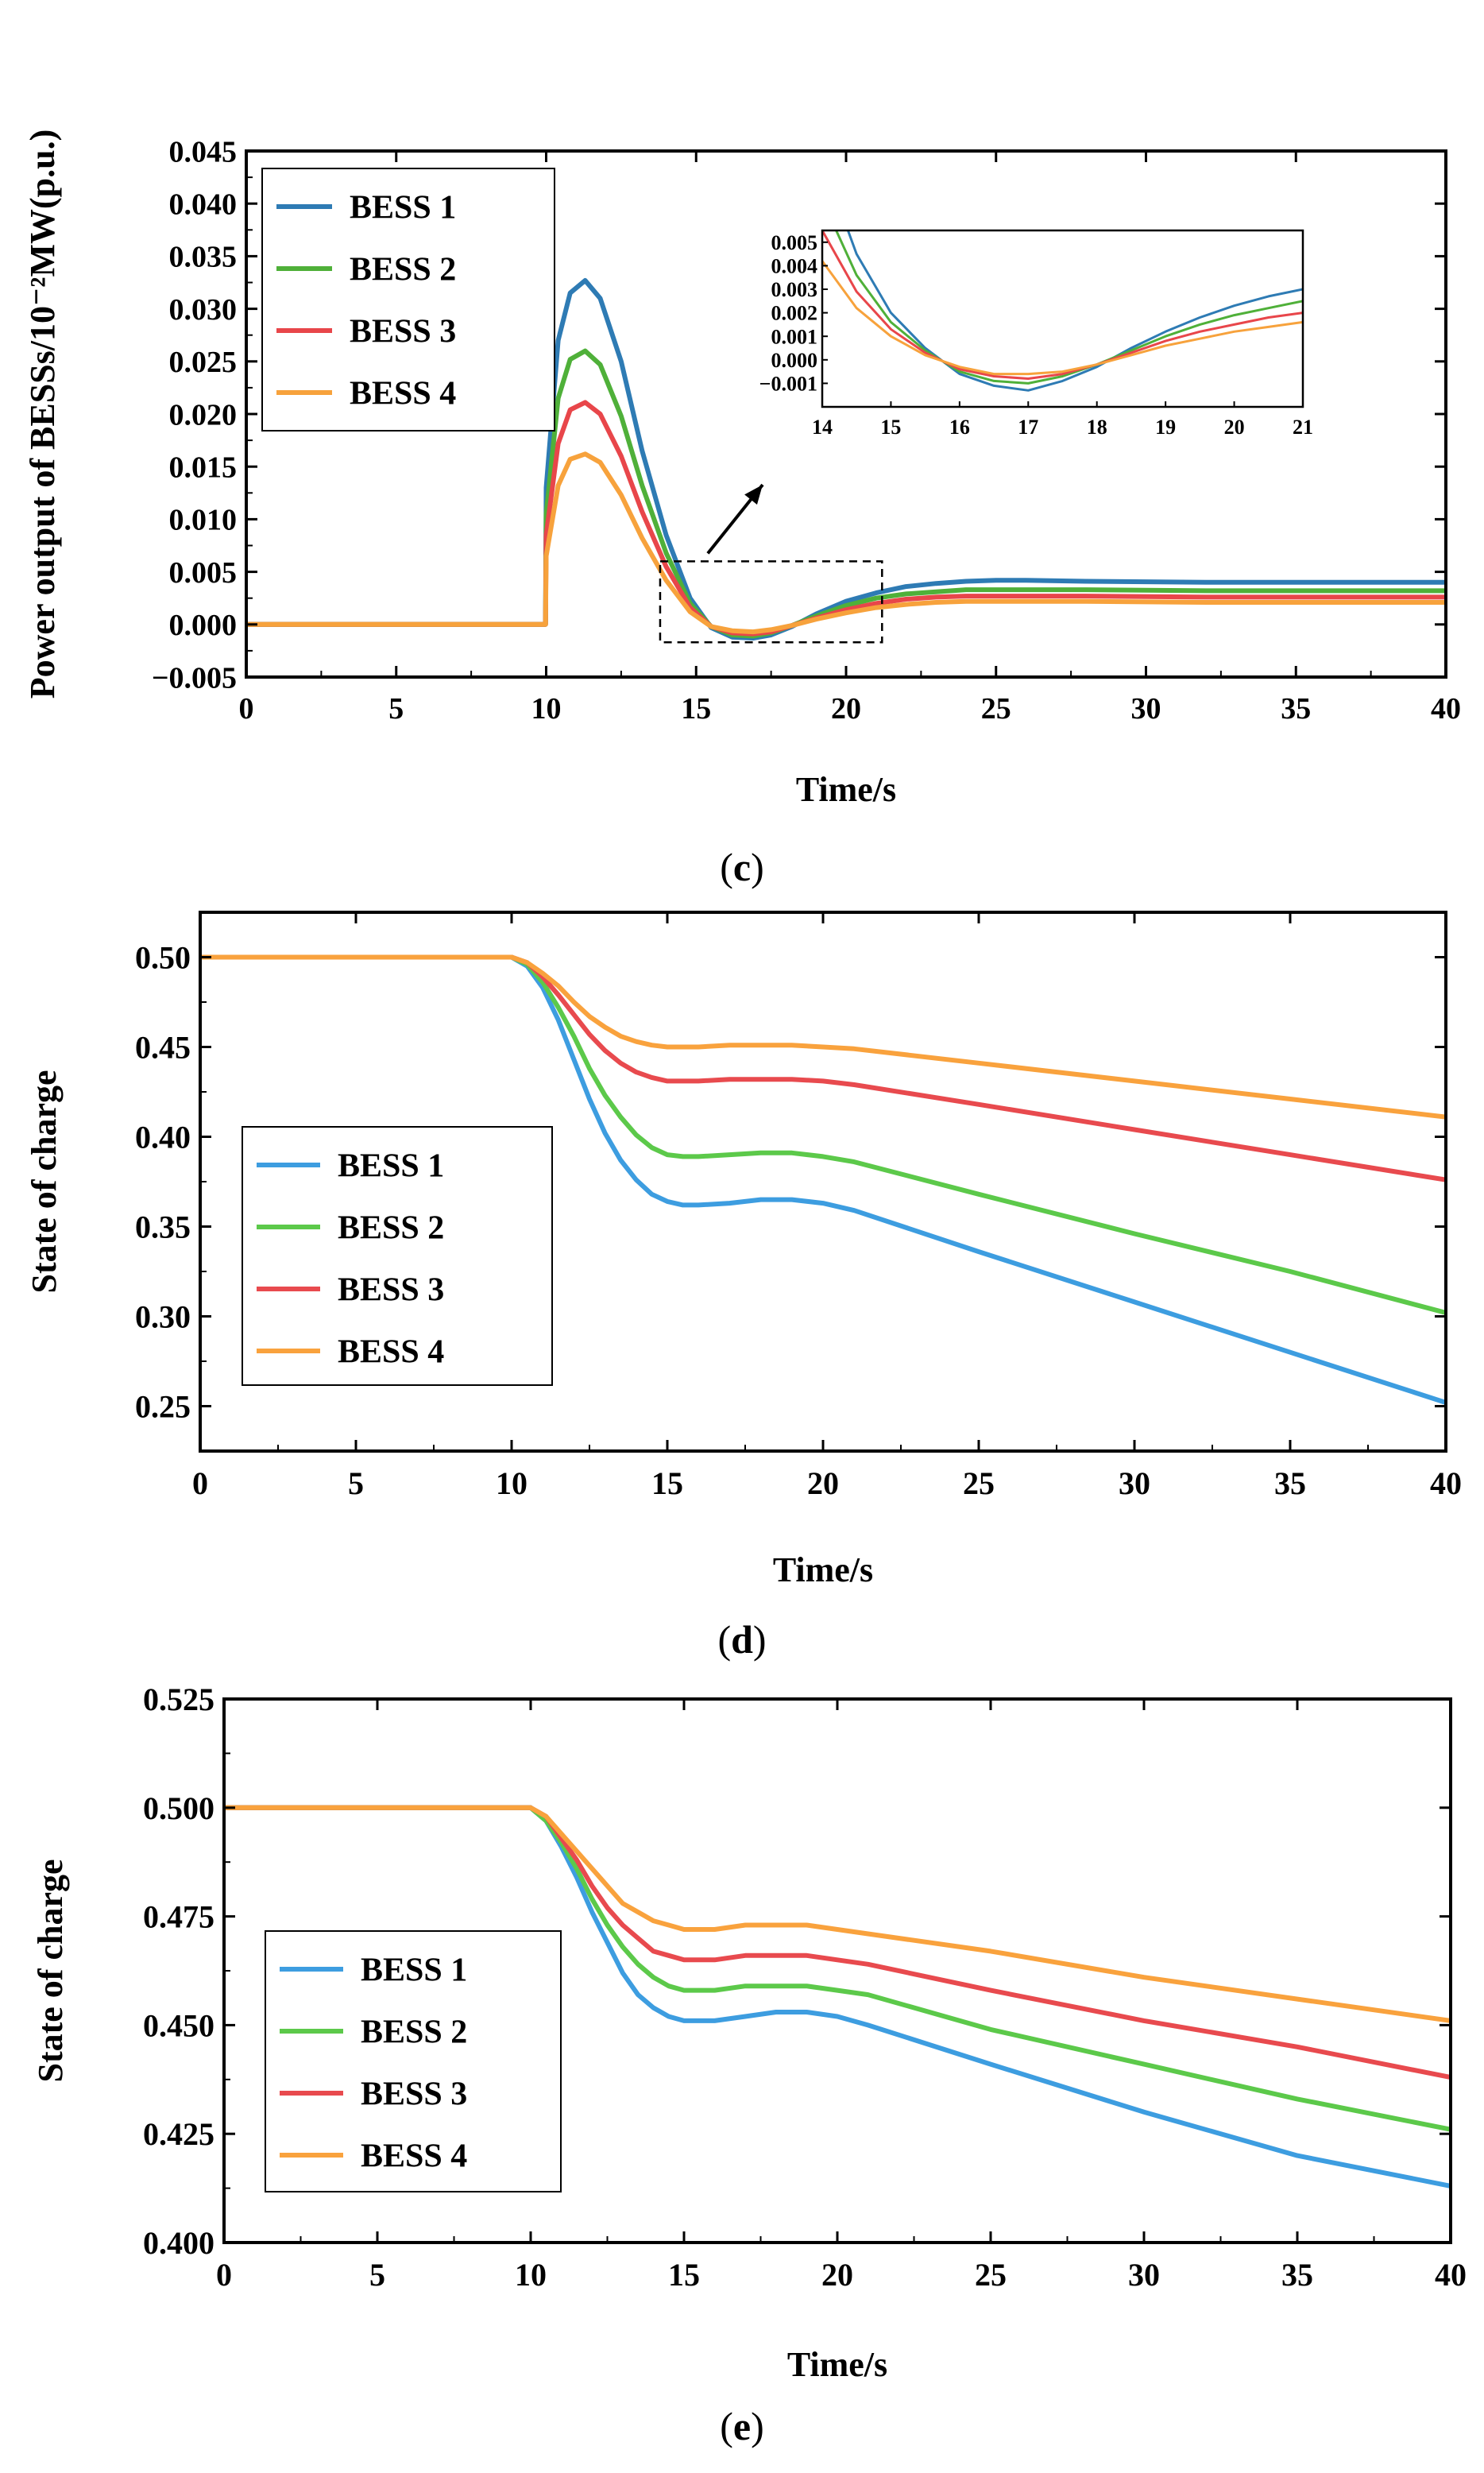  I want to click on y-tick-label: 0.475, so click(178, 1917).